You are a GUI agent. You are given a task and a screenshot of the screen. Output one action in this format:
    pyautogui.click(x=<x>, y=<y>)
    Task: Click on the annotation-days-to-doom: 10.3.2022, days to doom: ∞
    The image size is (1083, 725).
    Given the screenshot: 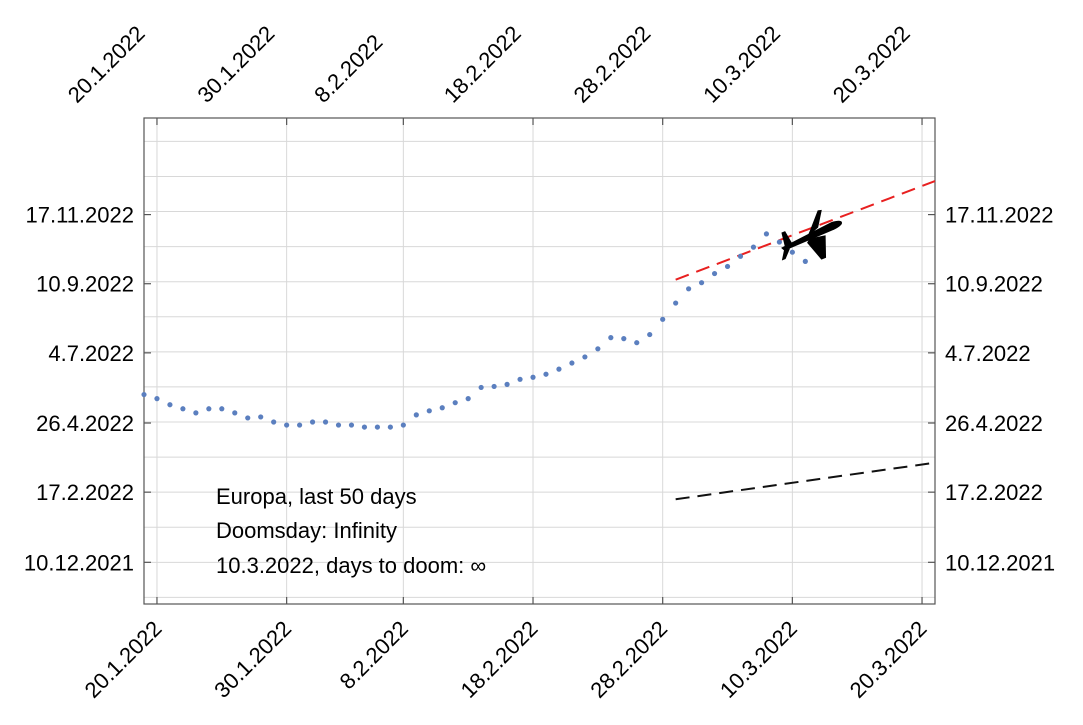 What is the action you would take?
    pyautogui.click(x=351, y=565)
    